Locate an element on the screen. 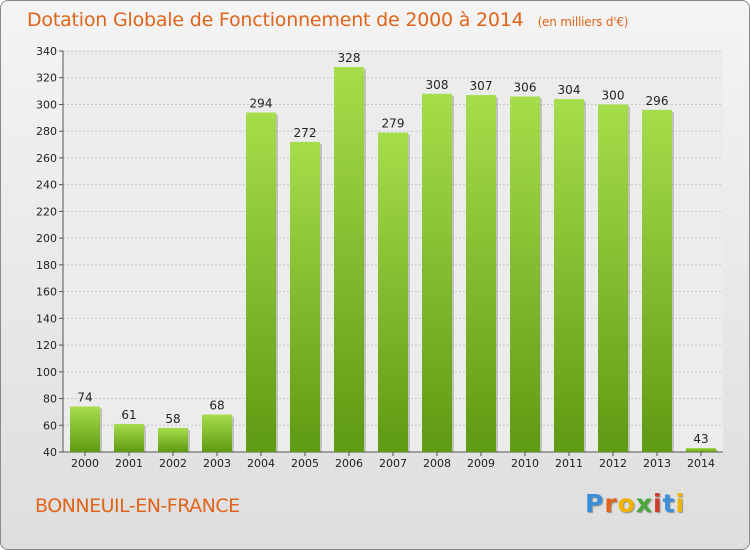 The width and height of the screenshot is (750, 550). x-tick-label: 2008 is located at coordinates (437, 463).